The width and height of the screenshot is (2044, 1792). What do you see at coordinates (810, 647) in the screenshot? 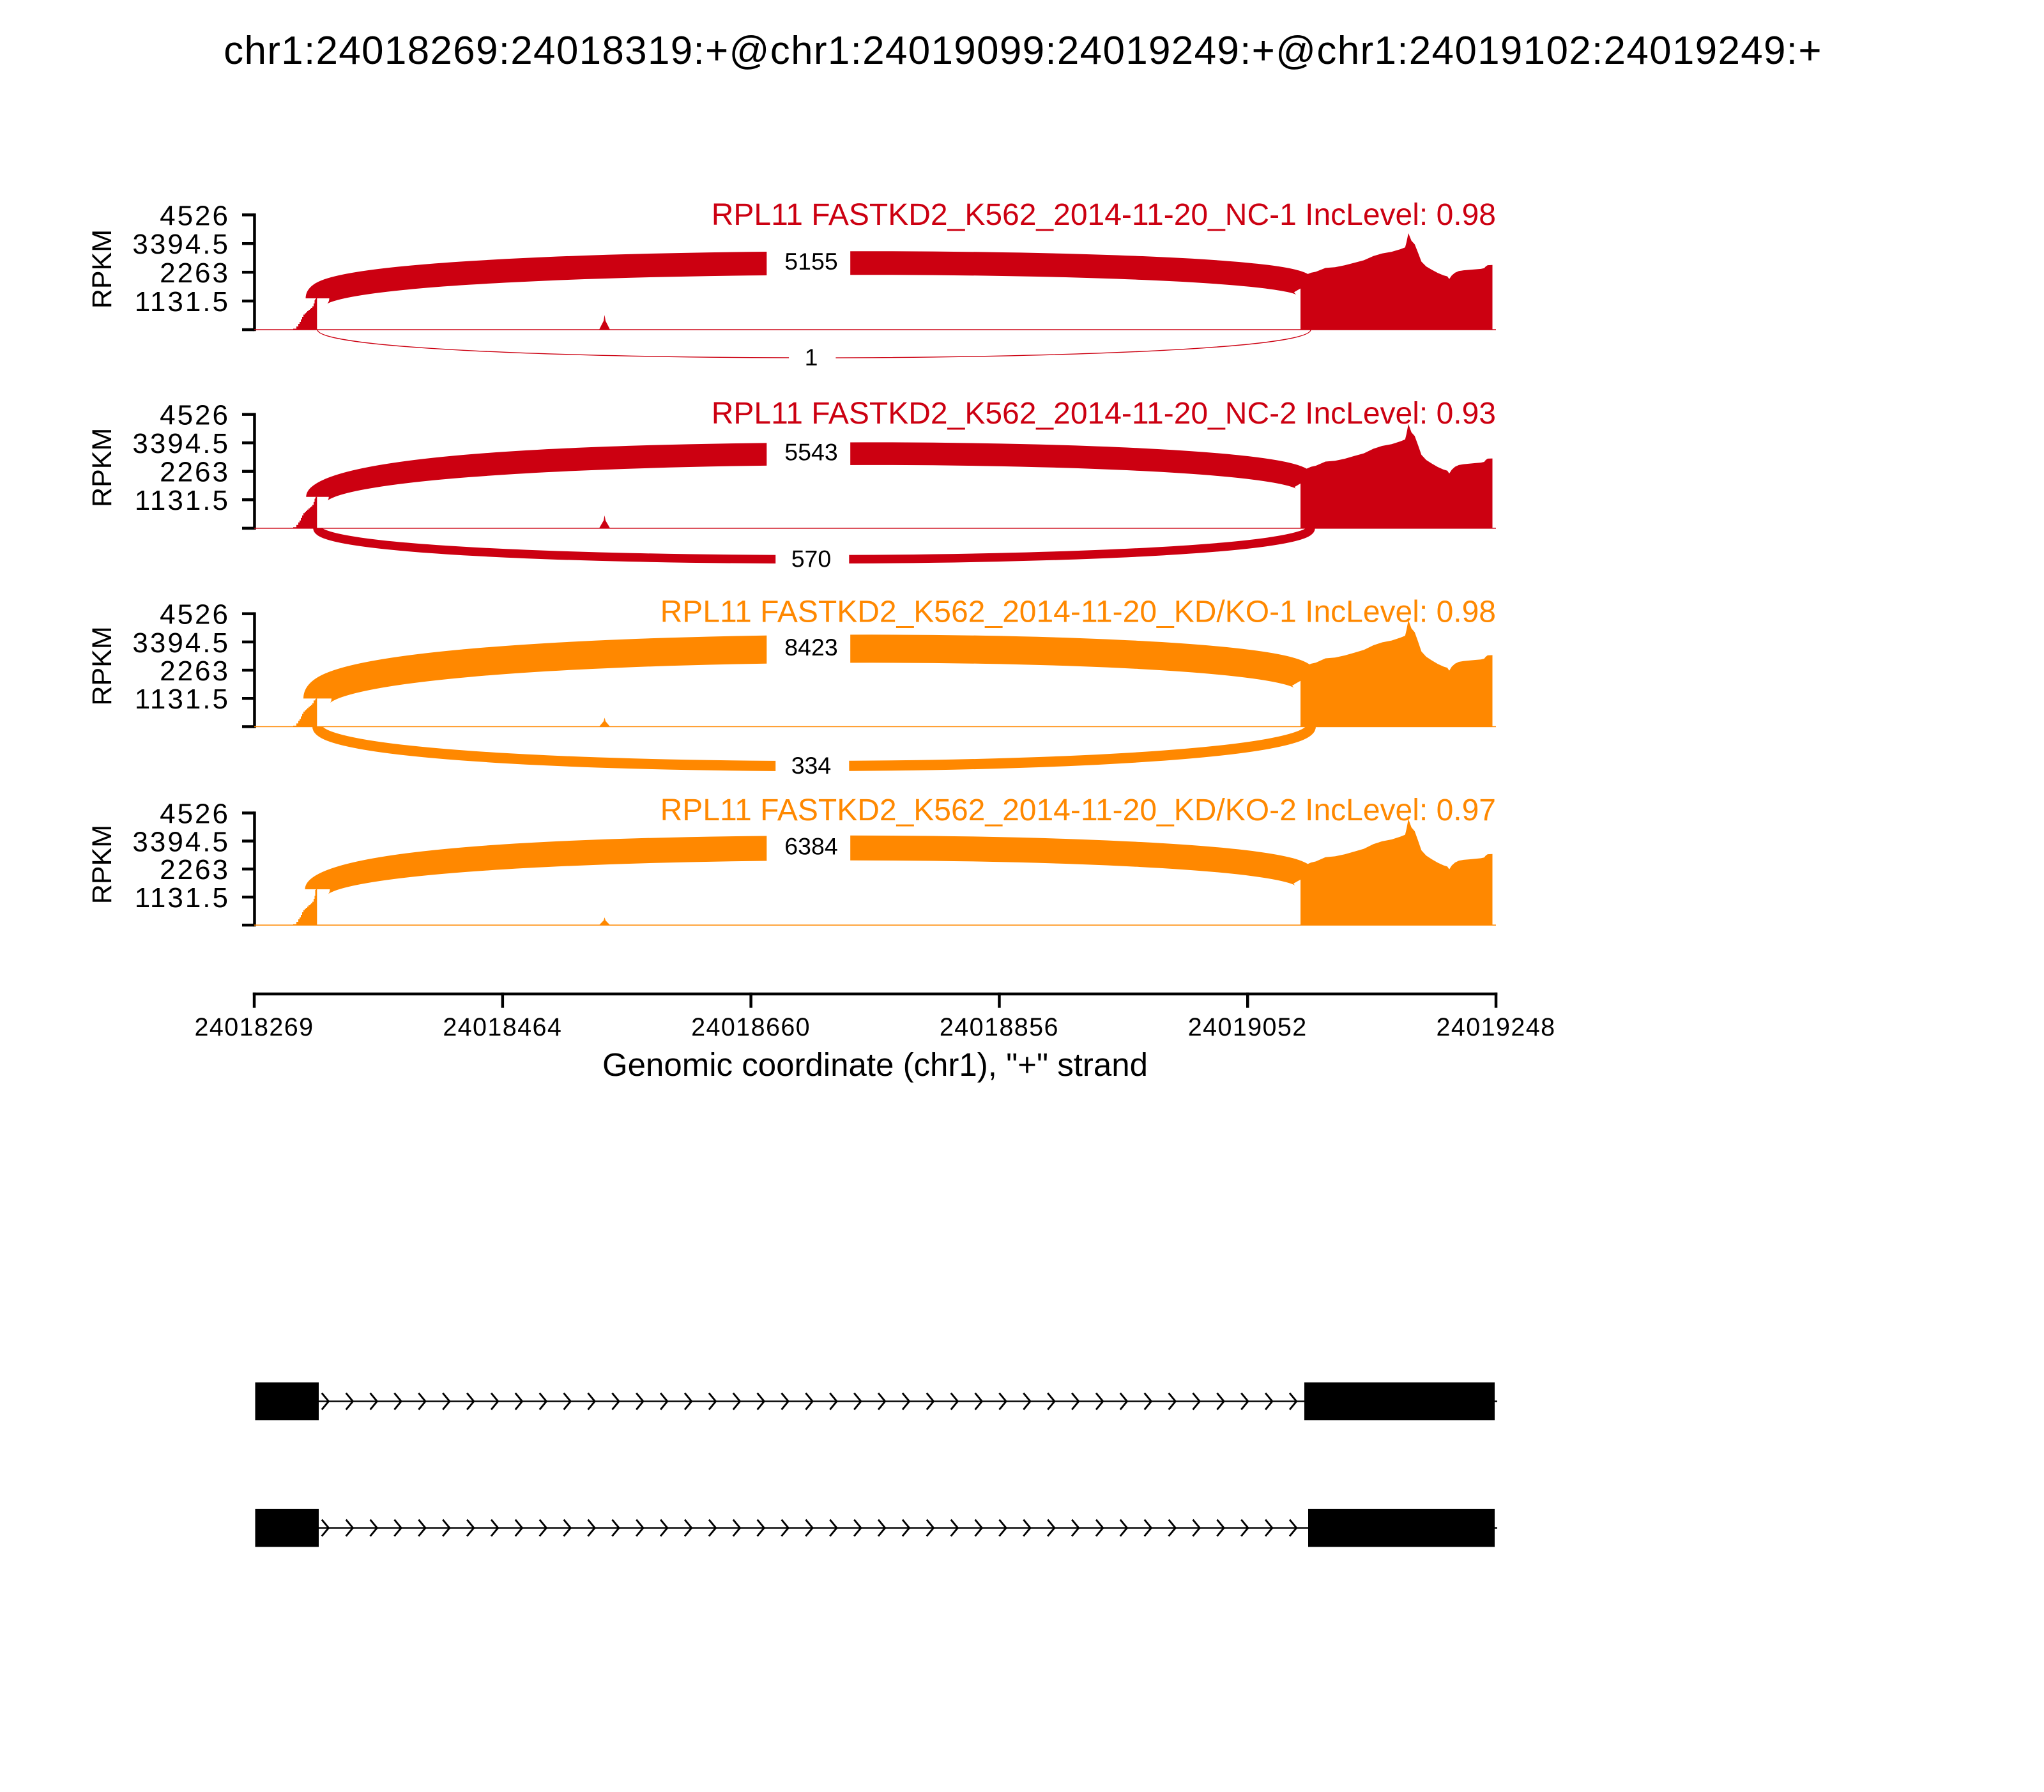
I see `svg-text: 8423` at bounding box center [810, 647].